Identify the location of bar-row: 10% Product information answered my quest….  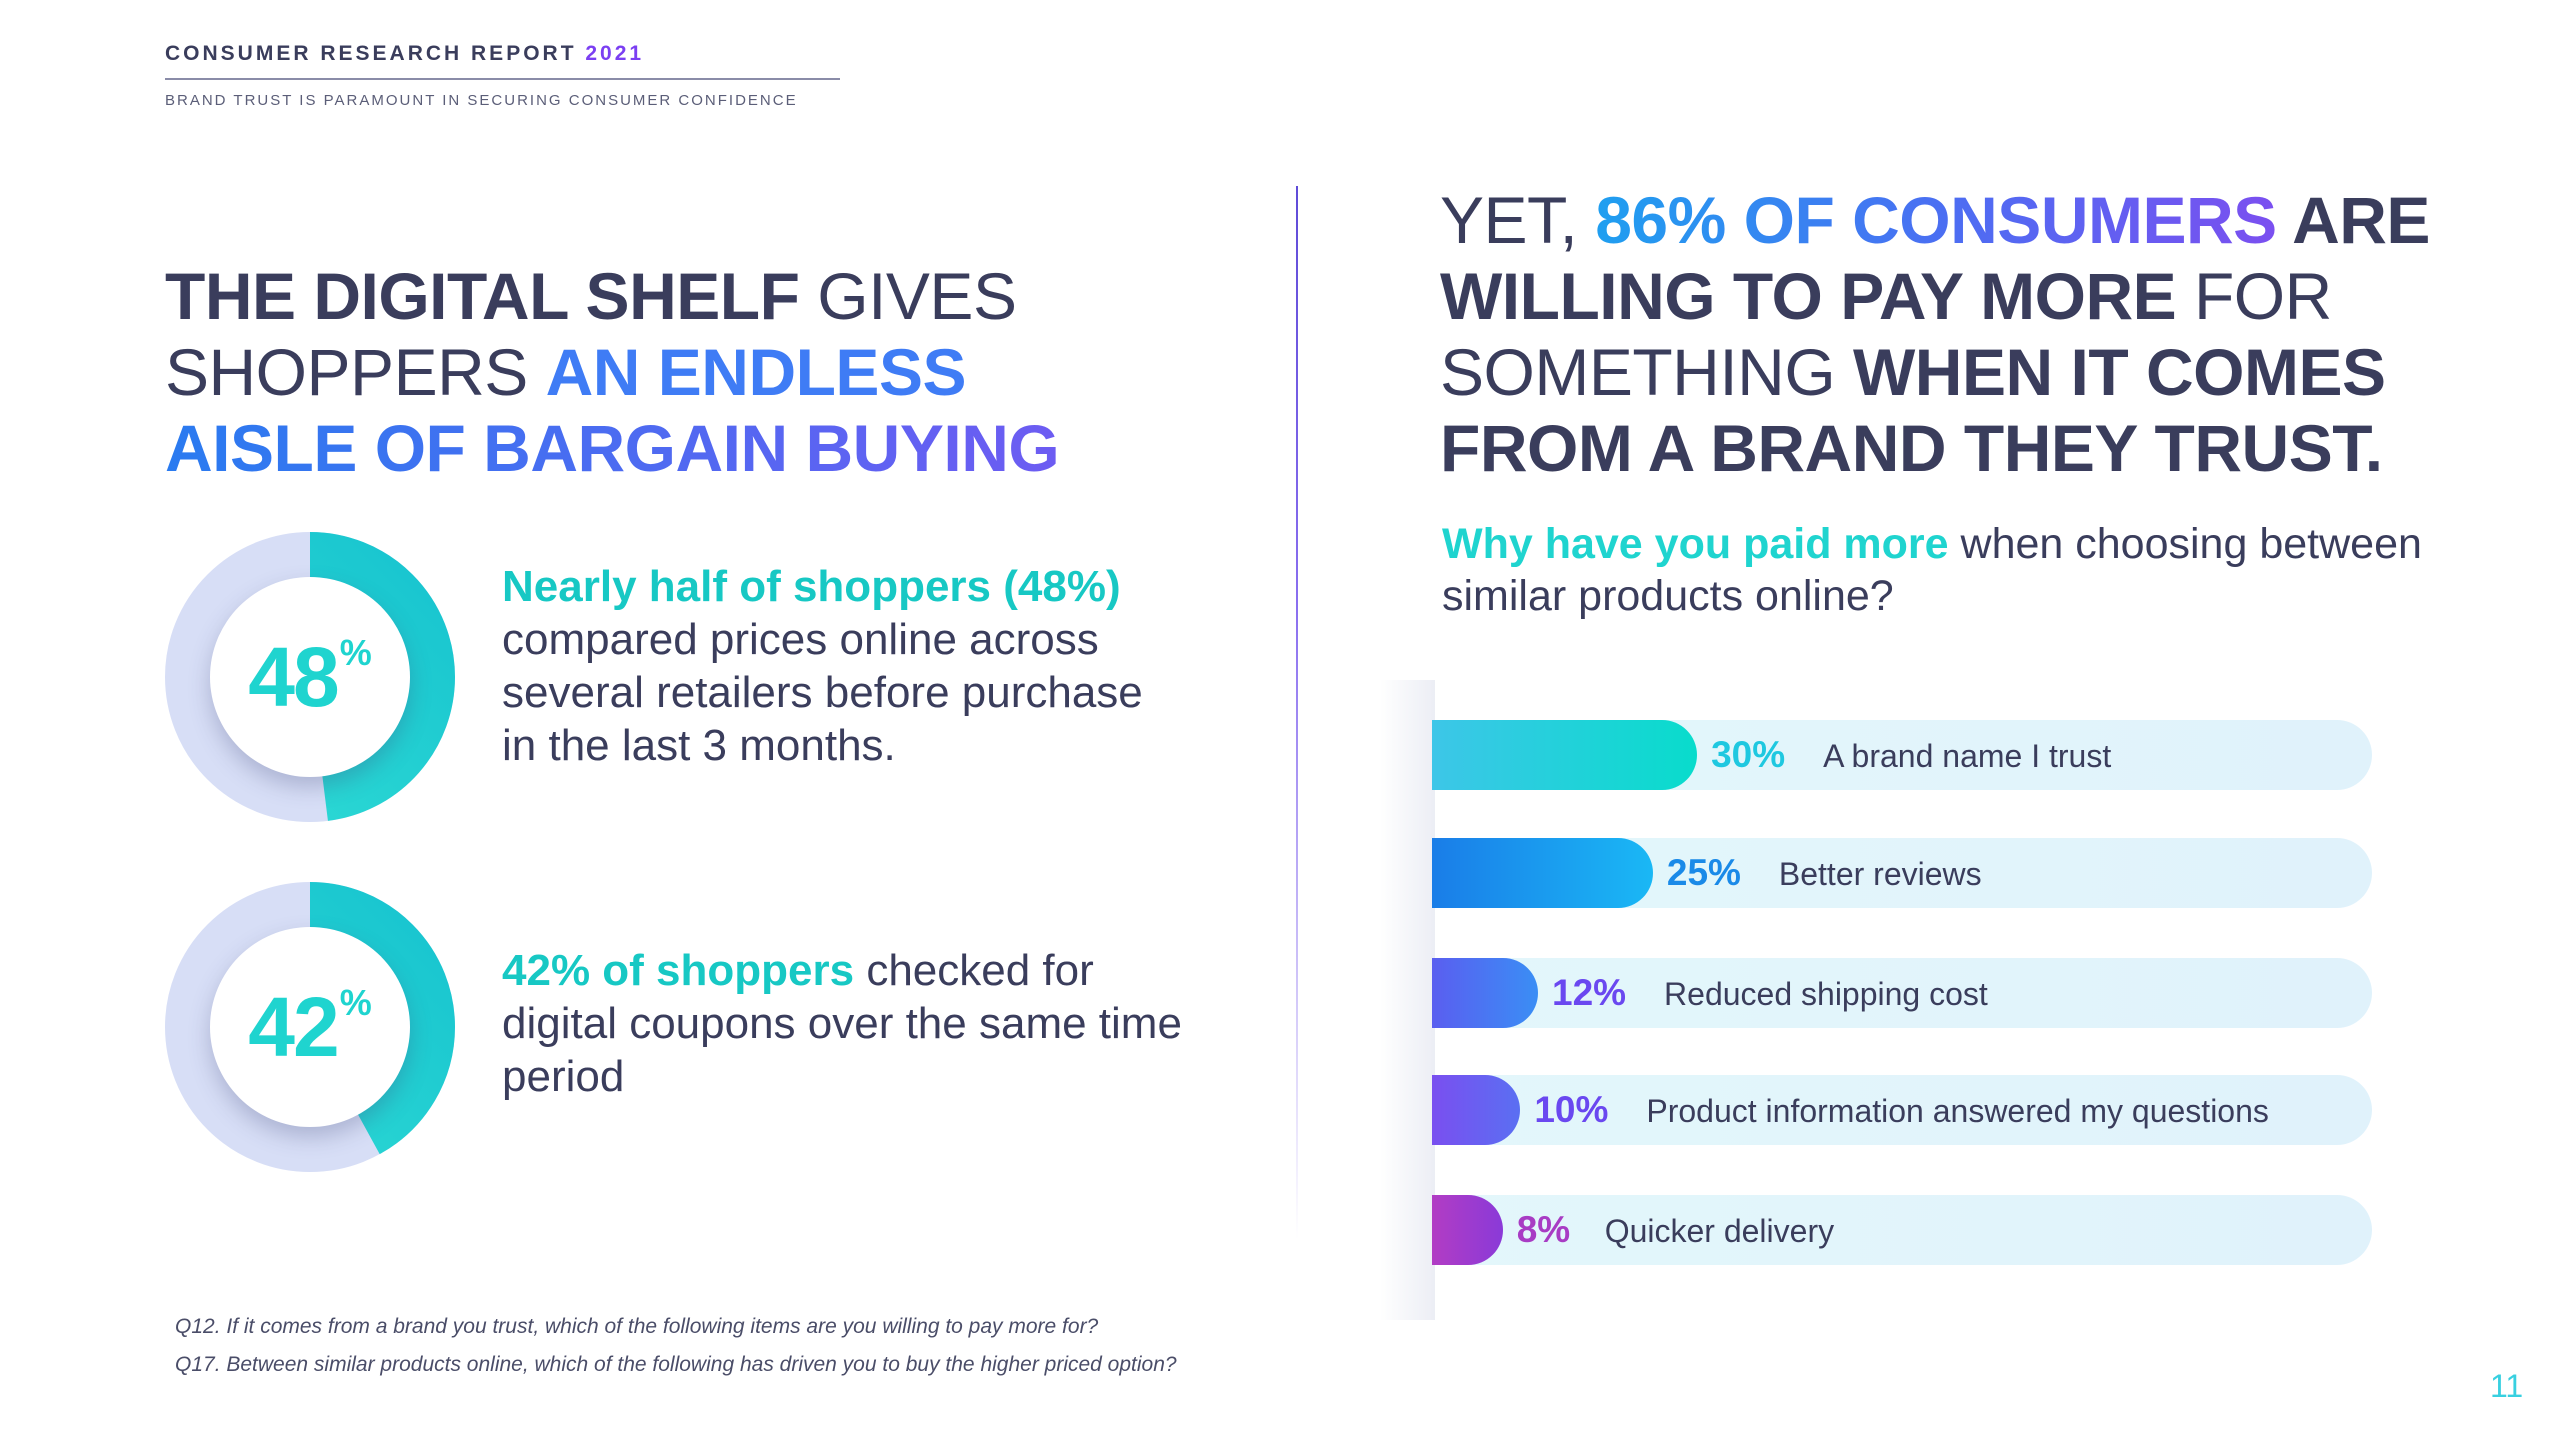
(1902, 1110).